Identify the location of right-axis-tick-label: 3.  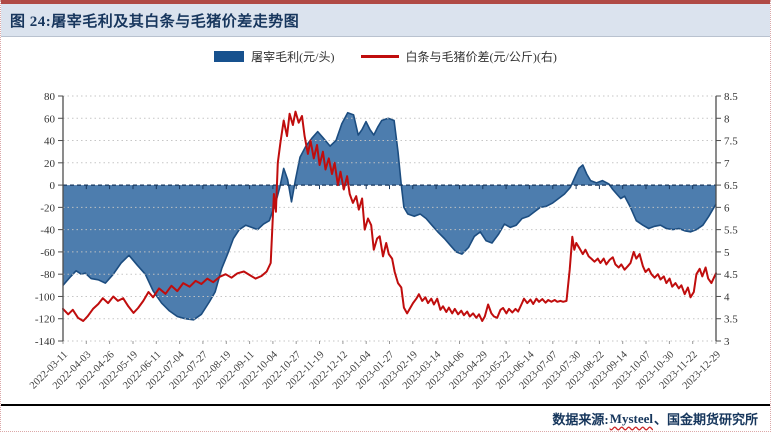
(727, 342).